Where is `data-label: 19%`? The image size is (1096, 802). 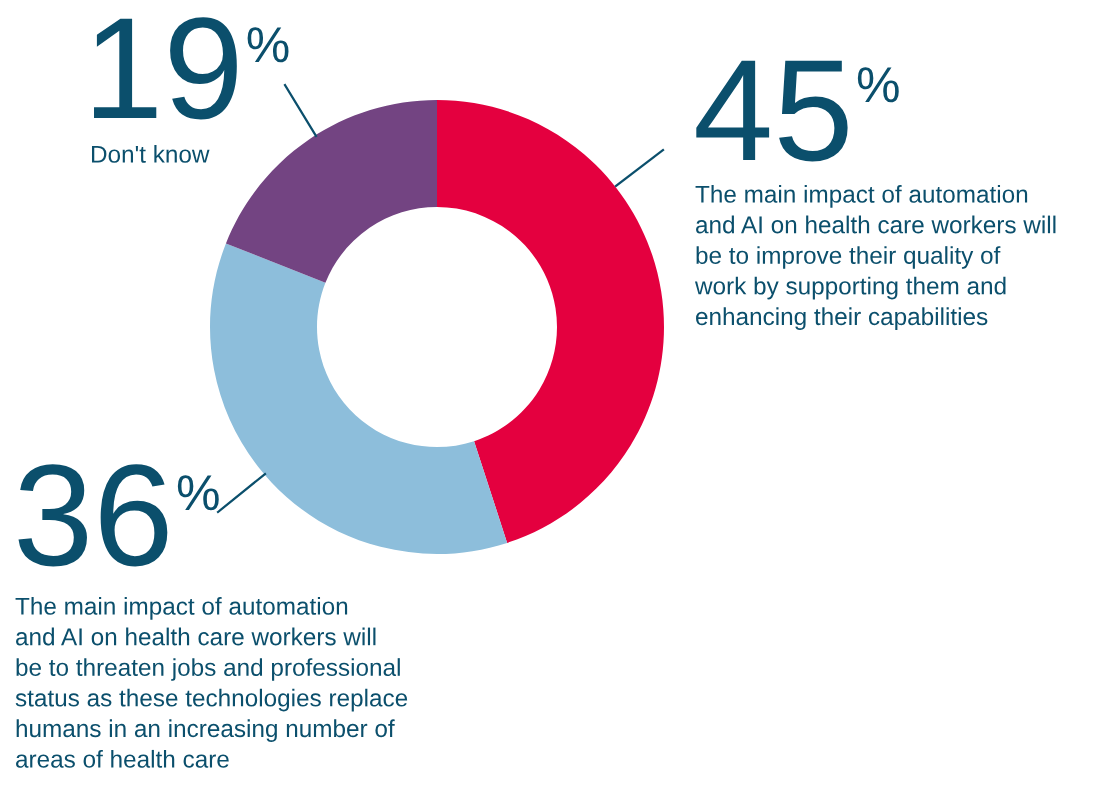 data-label: 19% is located at coordinates (191, 68).